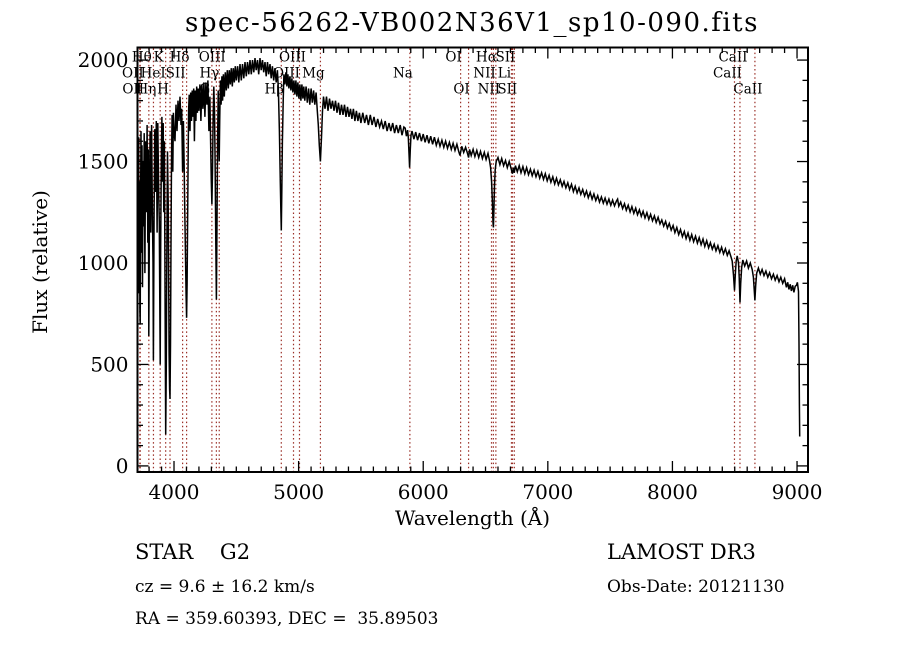 The image size is (900, 649). What do you see at coordinates (313, 74) in the screenshot?
I see `spectral-line-label: Mg` at bounding box center [313, 74].